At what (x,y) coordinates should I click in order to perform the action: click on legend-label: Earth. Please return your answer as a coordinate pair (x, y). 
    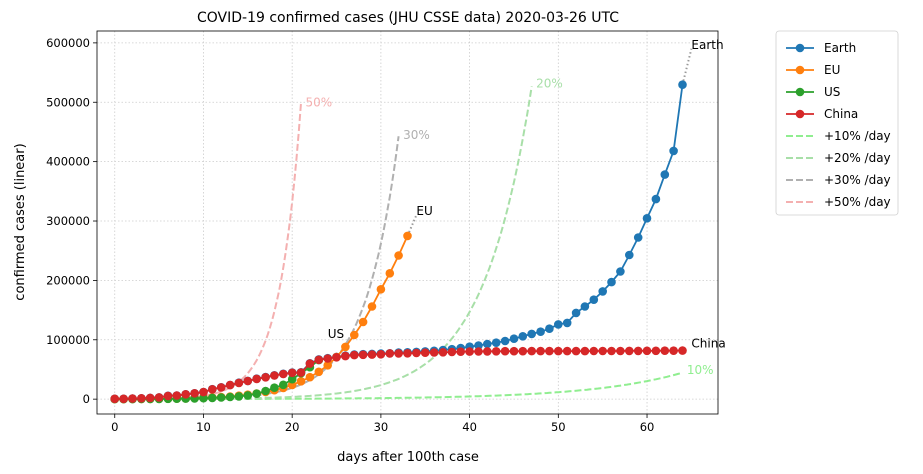
    Looking at the image, I should click on (840, 48).